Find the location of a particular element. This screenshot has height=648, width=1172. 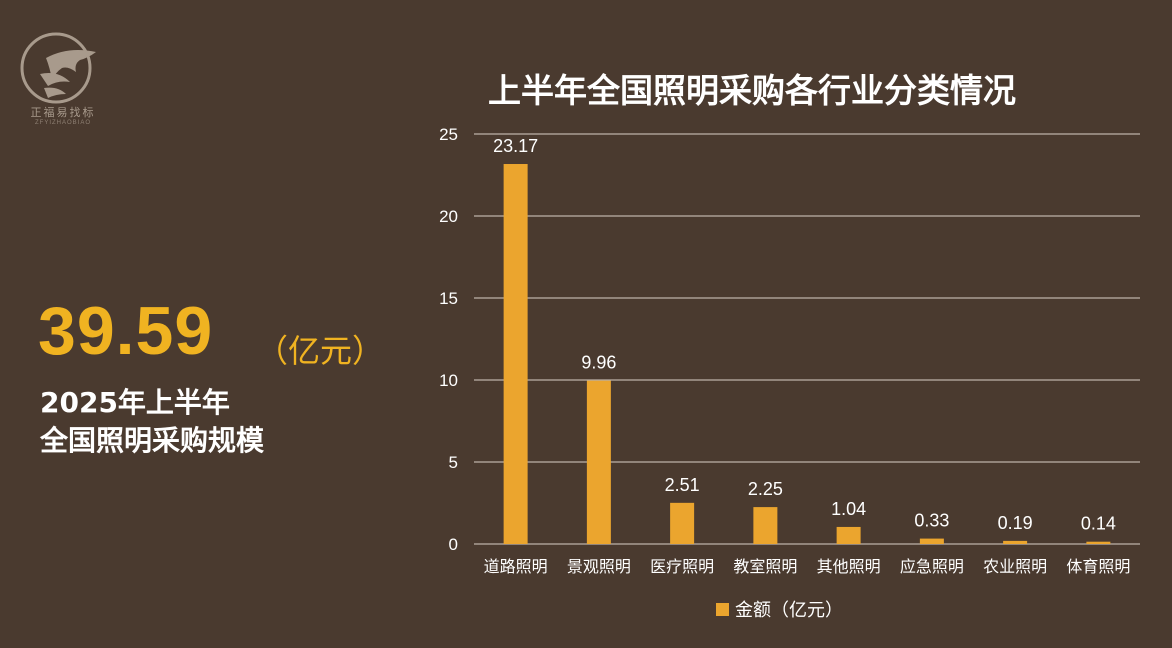

data-label: 0.33 is located at coordinates (931, 521).